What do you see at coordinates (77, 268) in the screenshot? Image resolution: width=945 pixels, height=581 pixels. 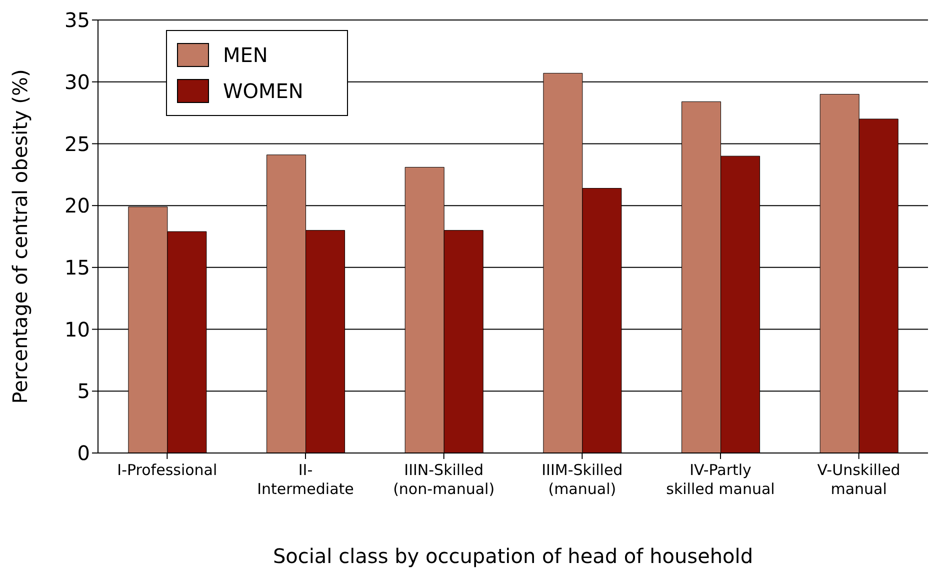 I see `y-tick-label: 15` at bounding box center [77, 268].